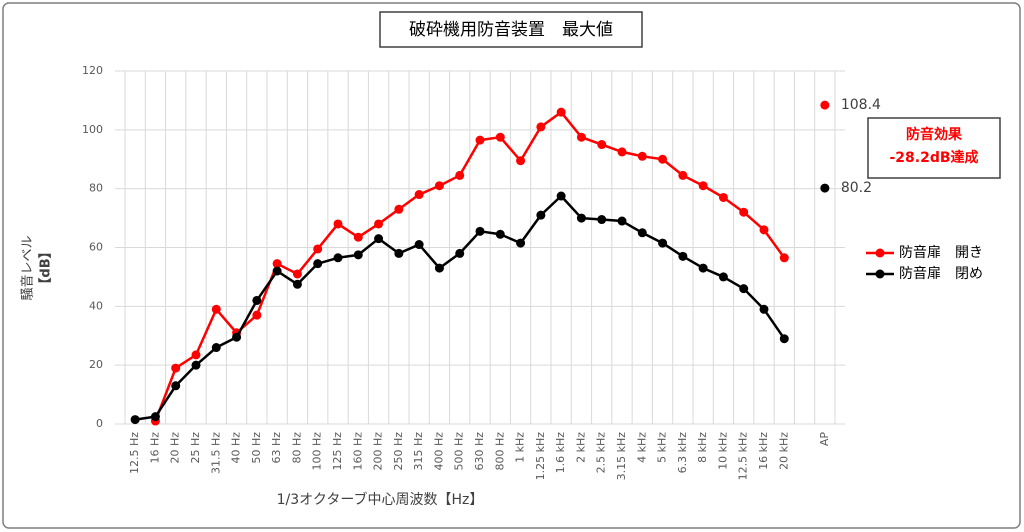 Image resolution: width=1024 pixels, height=532 pixels. What do you see at coordinates (398, 451) in the screenshot?
I see `x-tick-label: 250 Hz` at bounding box center [398, 451].